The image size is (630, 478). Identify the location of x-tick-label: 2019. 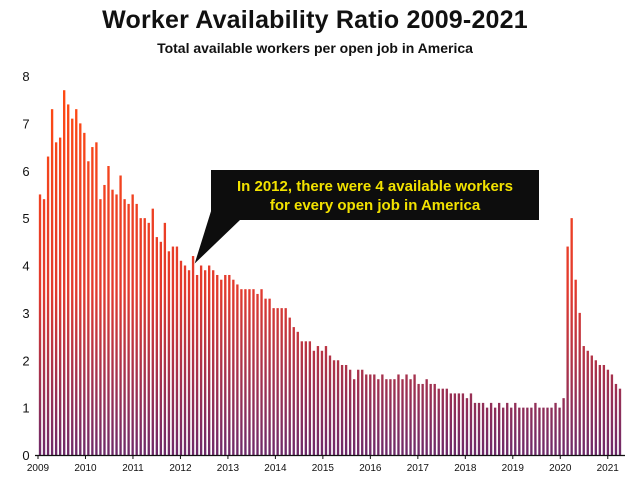
(513, 468).